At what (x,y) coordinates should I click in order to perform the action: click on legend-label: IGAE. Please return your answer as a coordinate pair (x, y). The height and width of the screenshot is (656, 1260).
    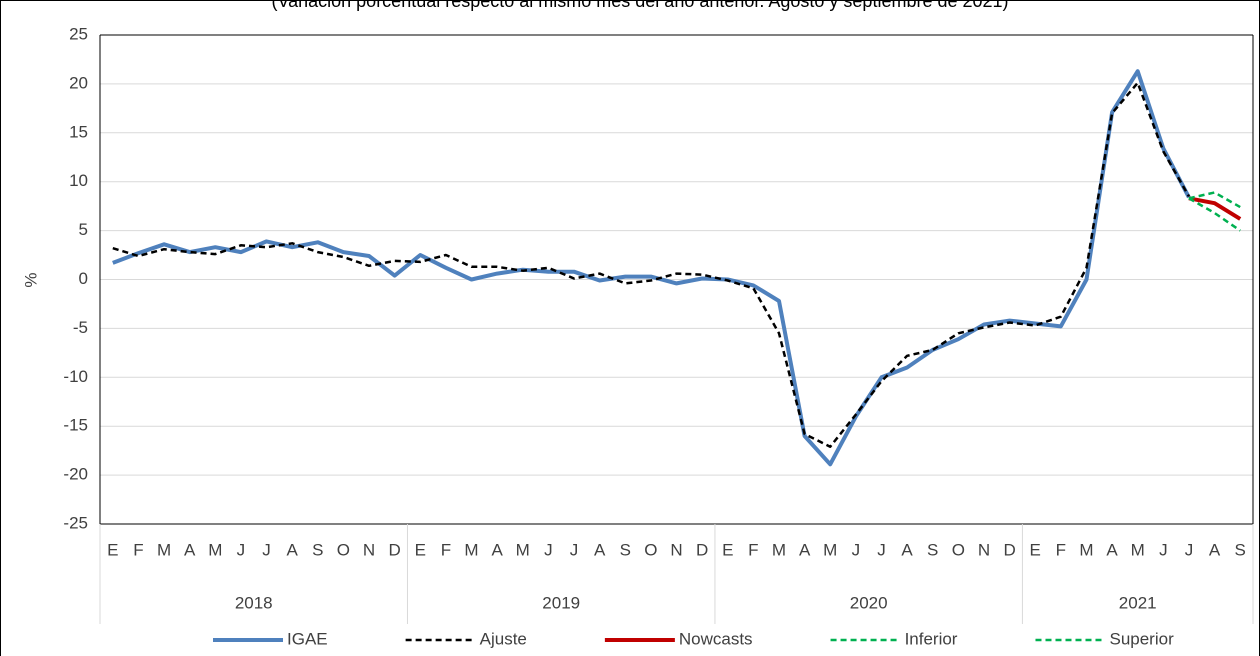
    Looking at the image, I should click on (307, 638).